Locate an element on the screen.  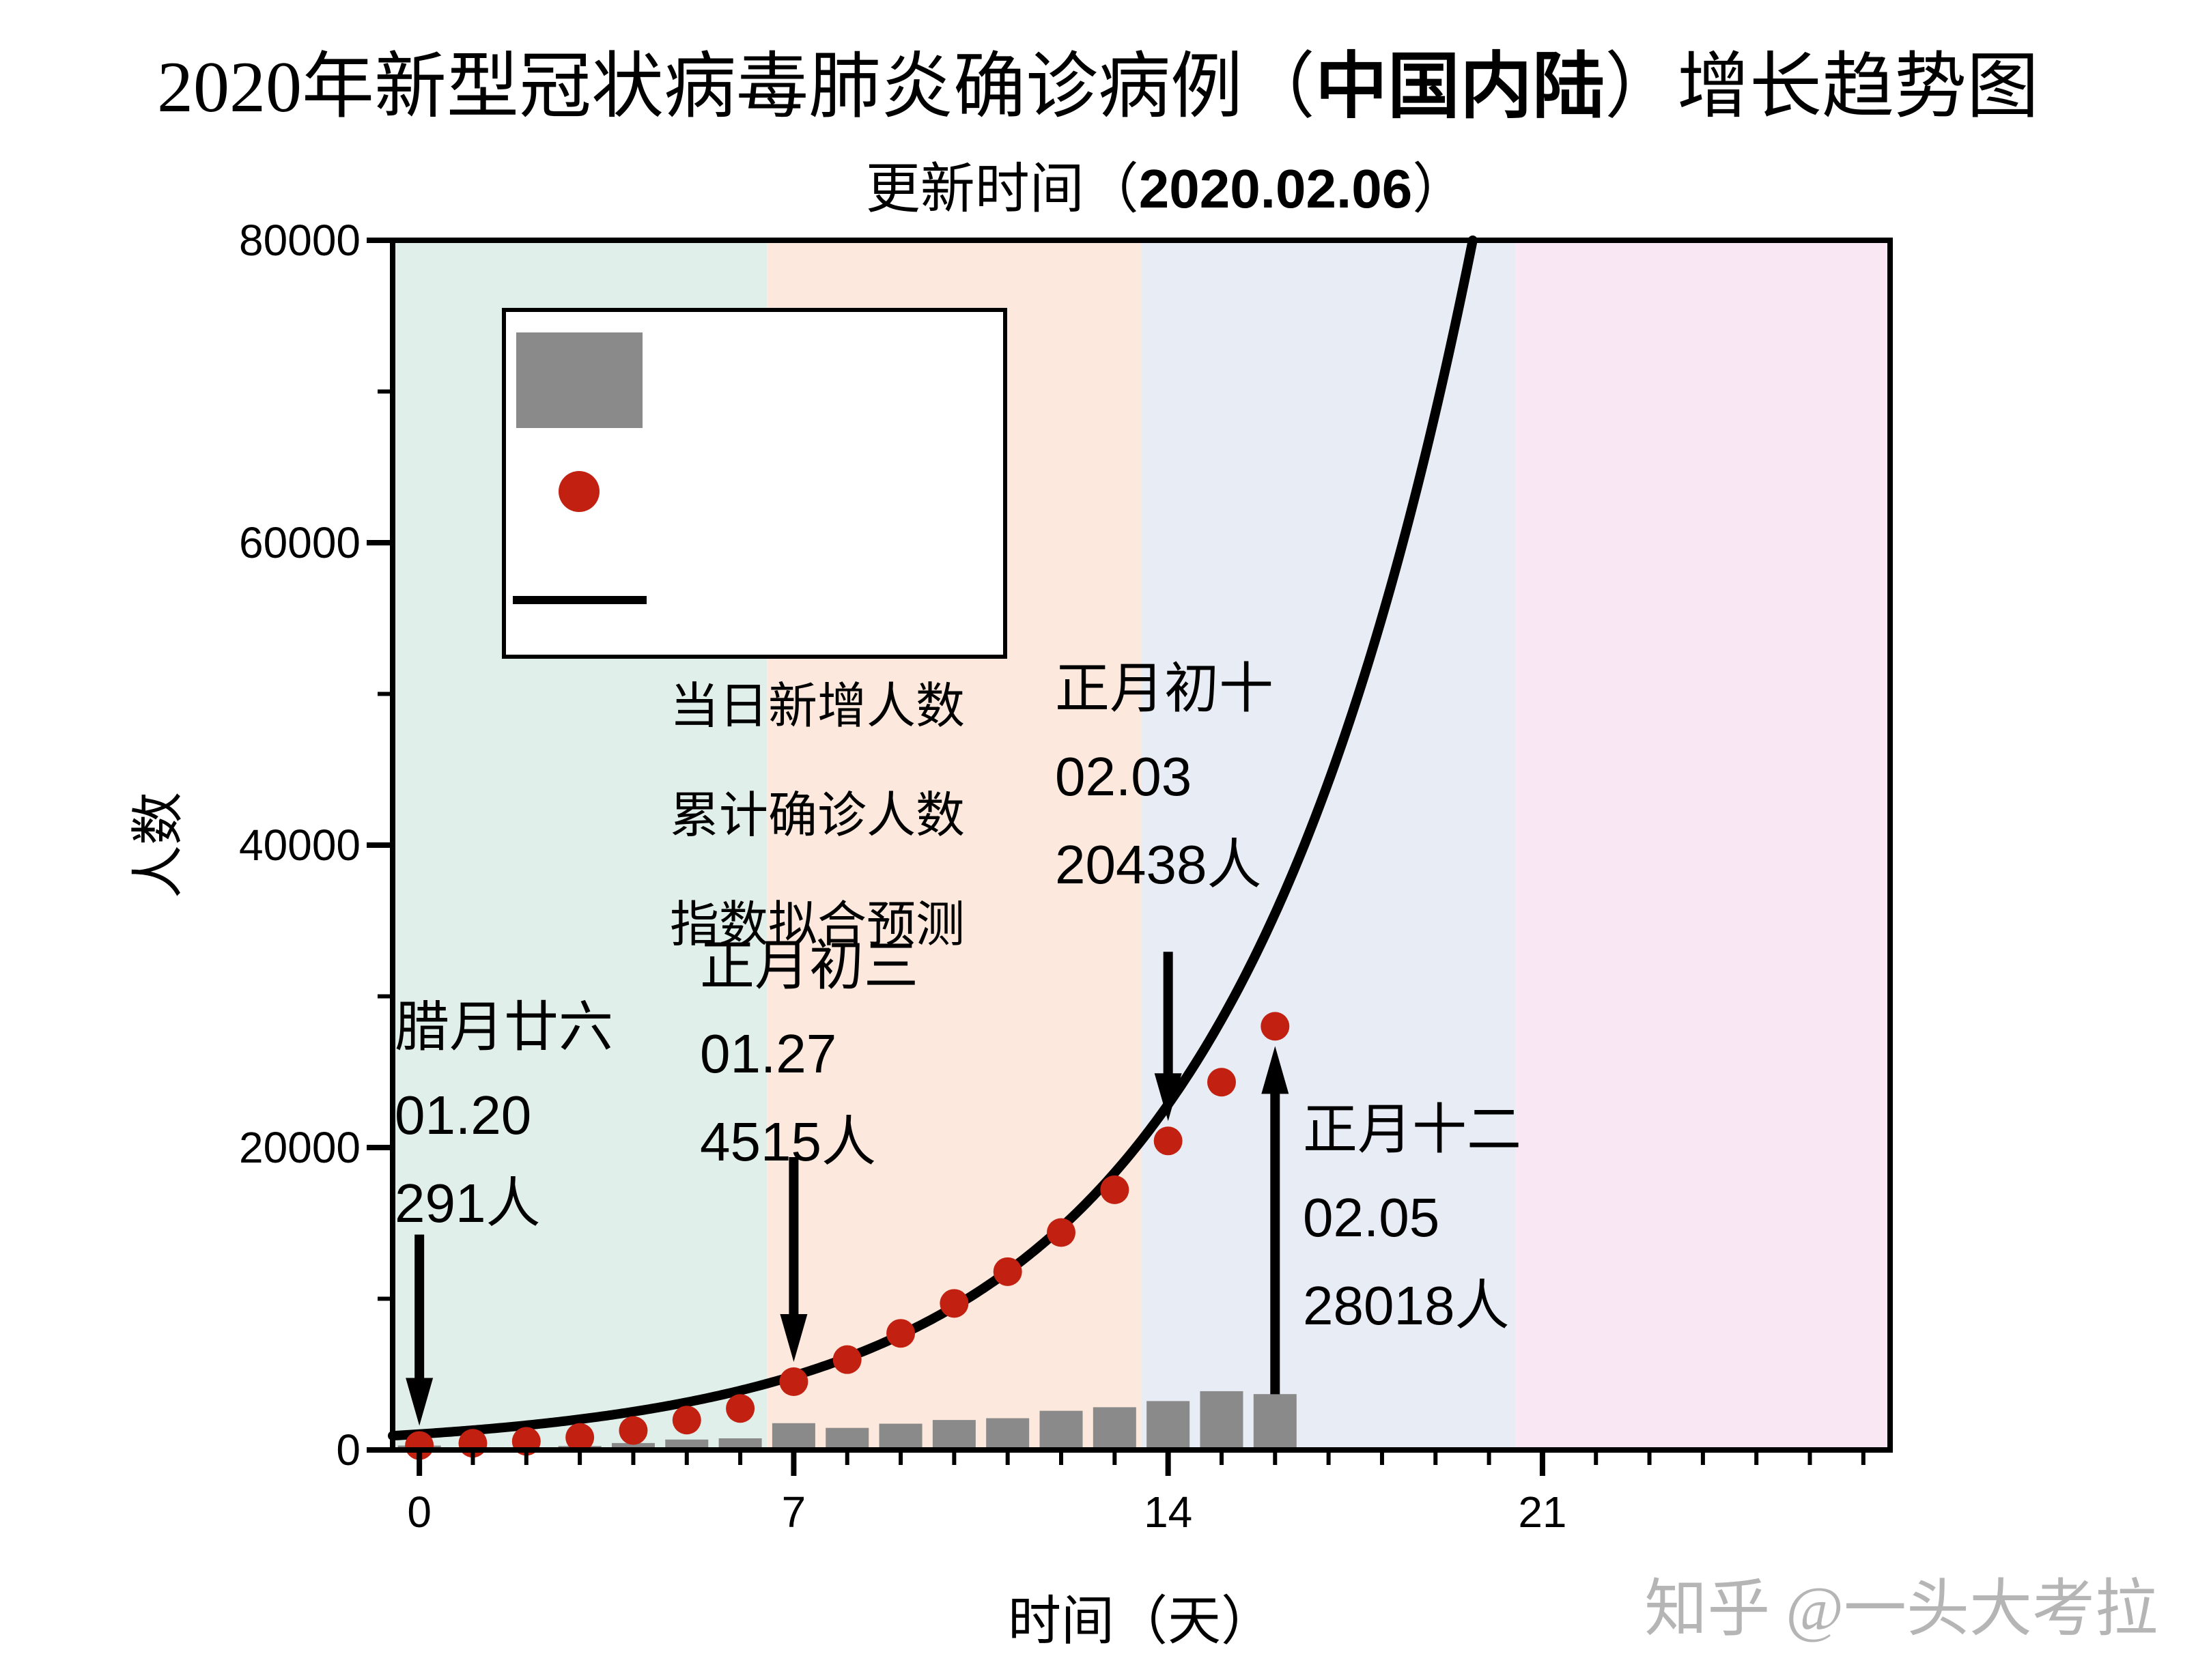
legend: 当日新增人数 累计确诊人数 指数拟合预测 is located at coordinates (755, 630).